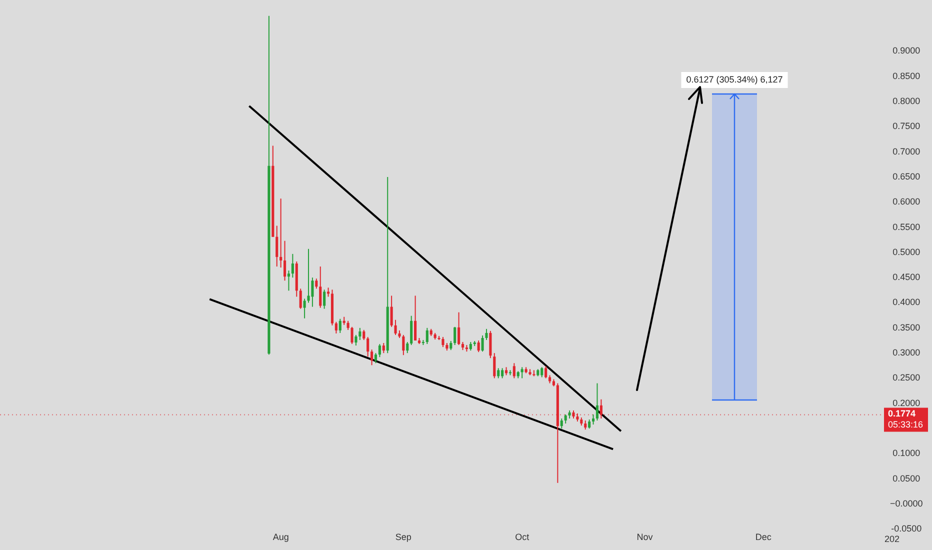  I want to click on y-tick-label: 0.3000, so click(906, 353).